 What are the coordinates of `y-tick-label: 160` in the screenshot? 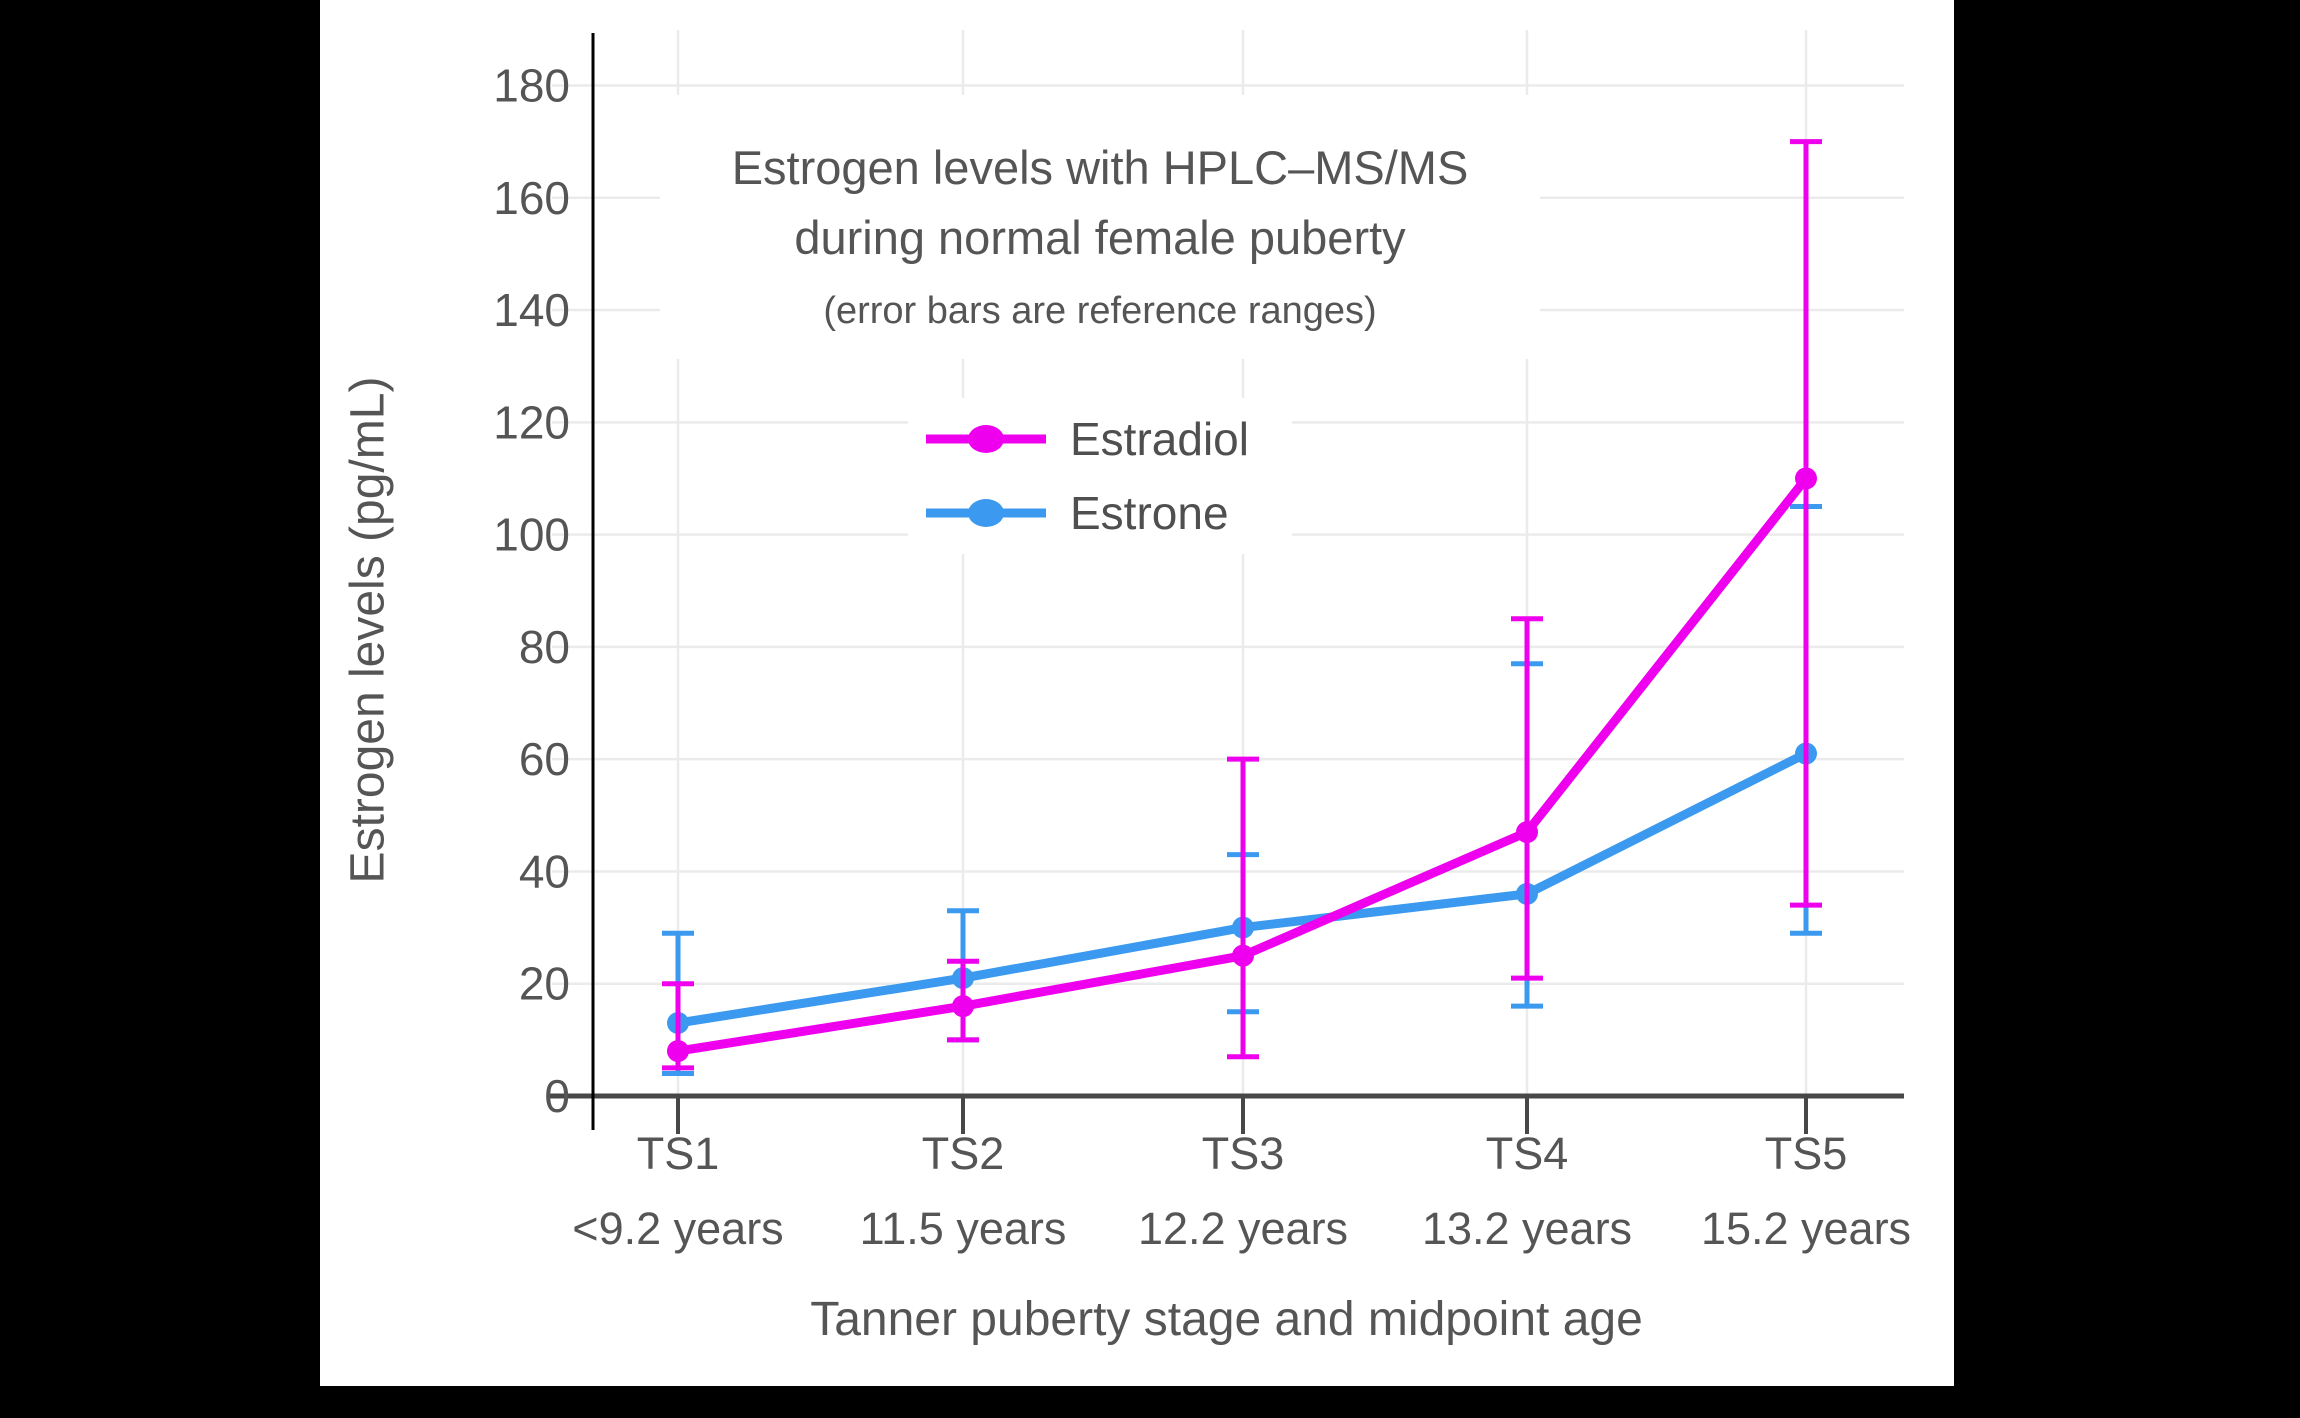 It's located at (531, 198).